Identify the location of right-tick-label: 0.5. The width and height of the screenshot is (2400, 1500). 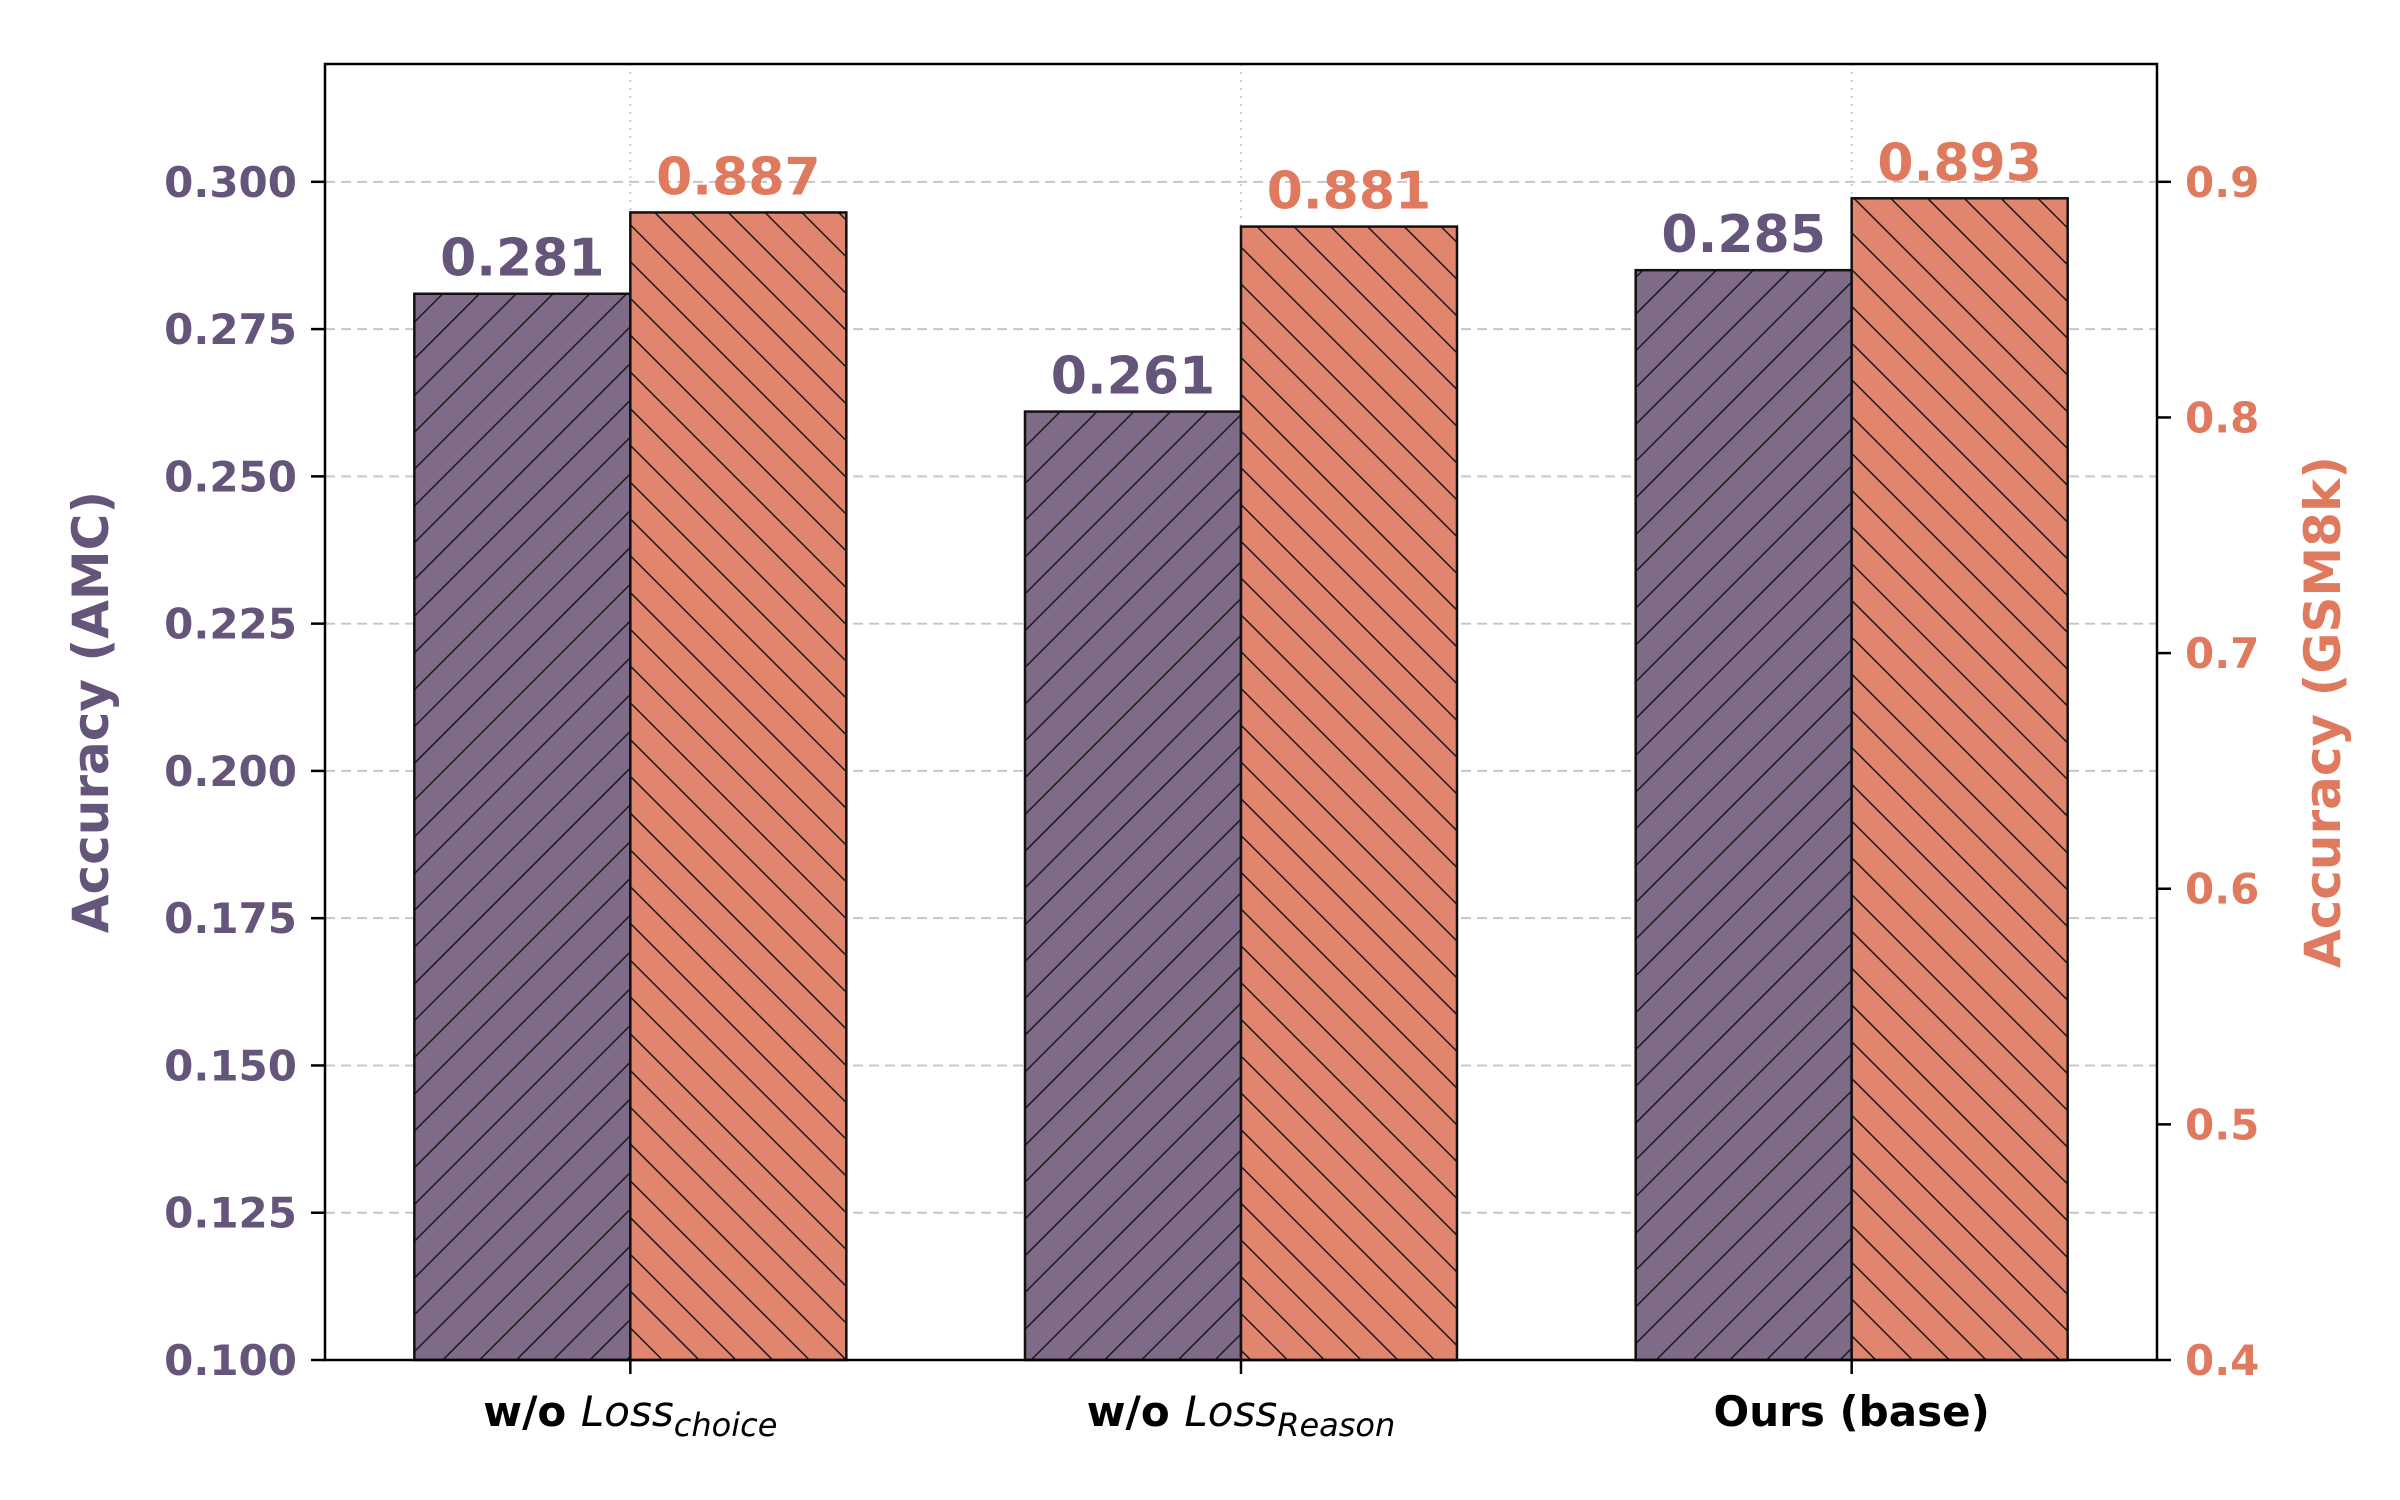
(2222, 1124).